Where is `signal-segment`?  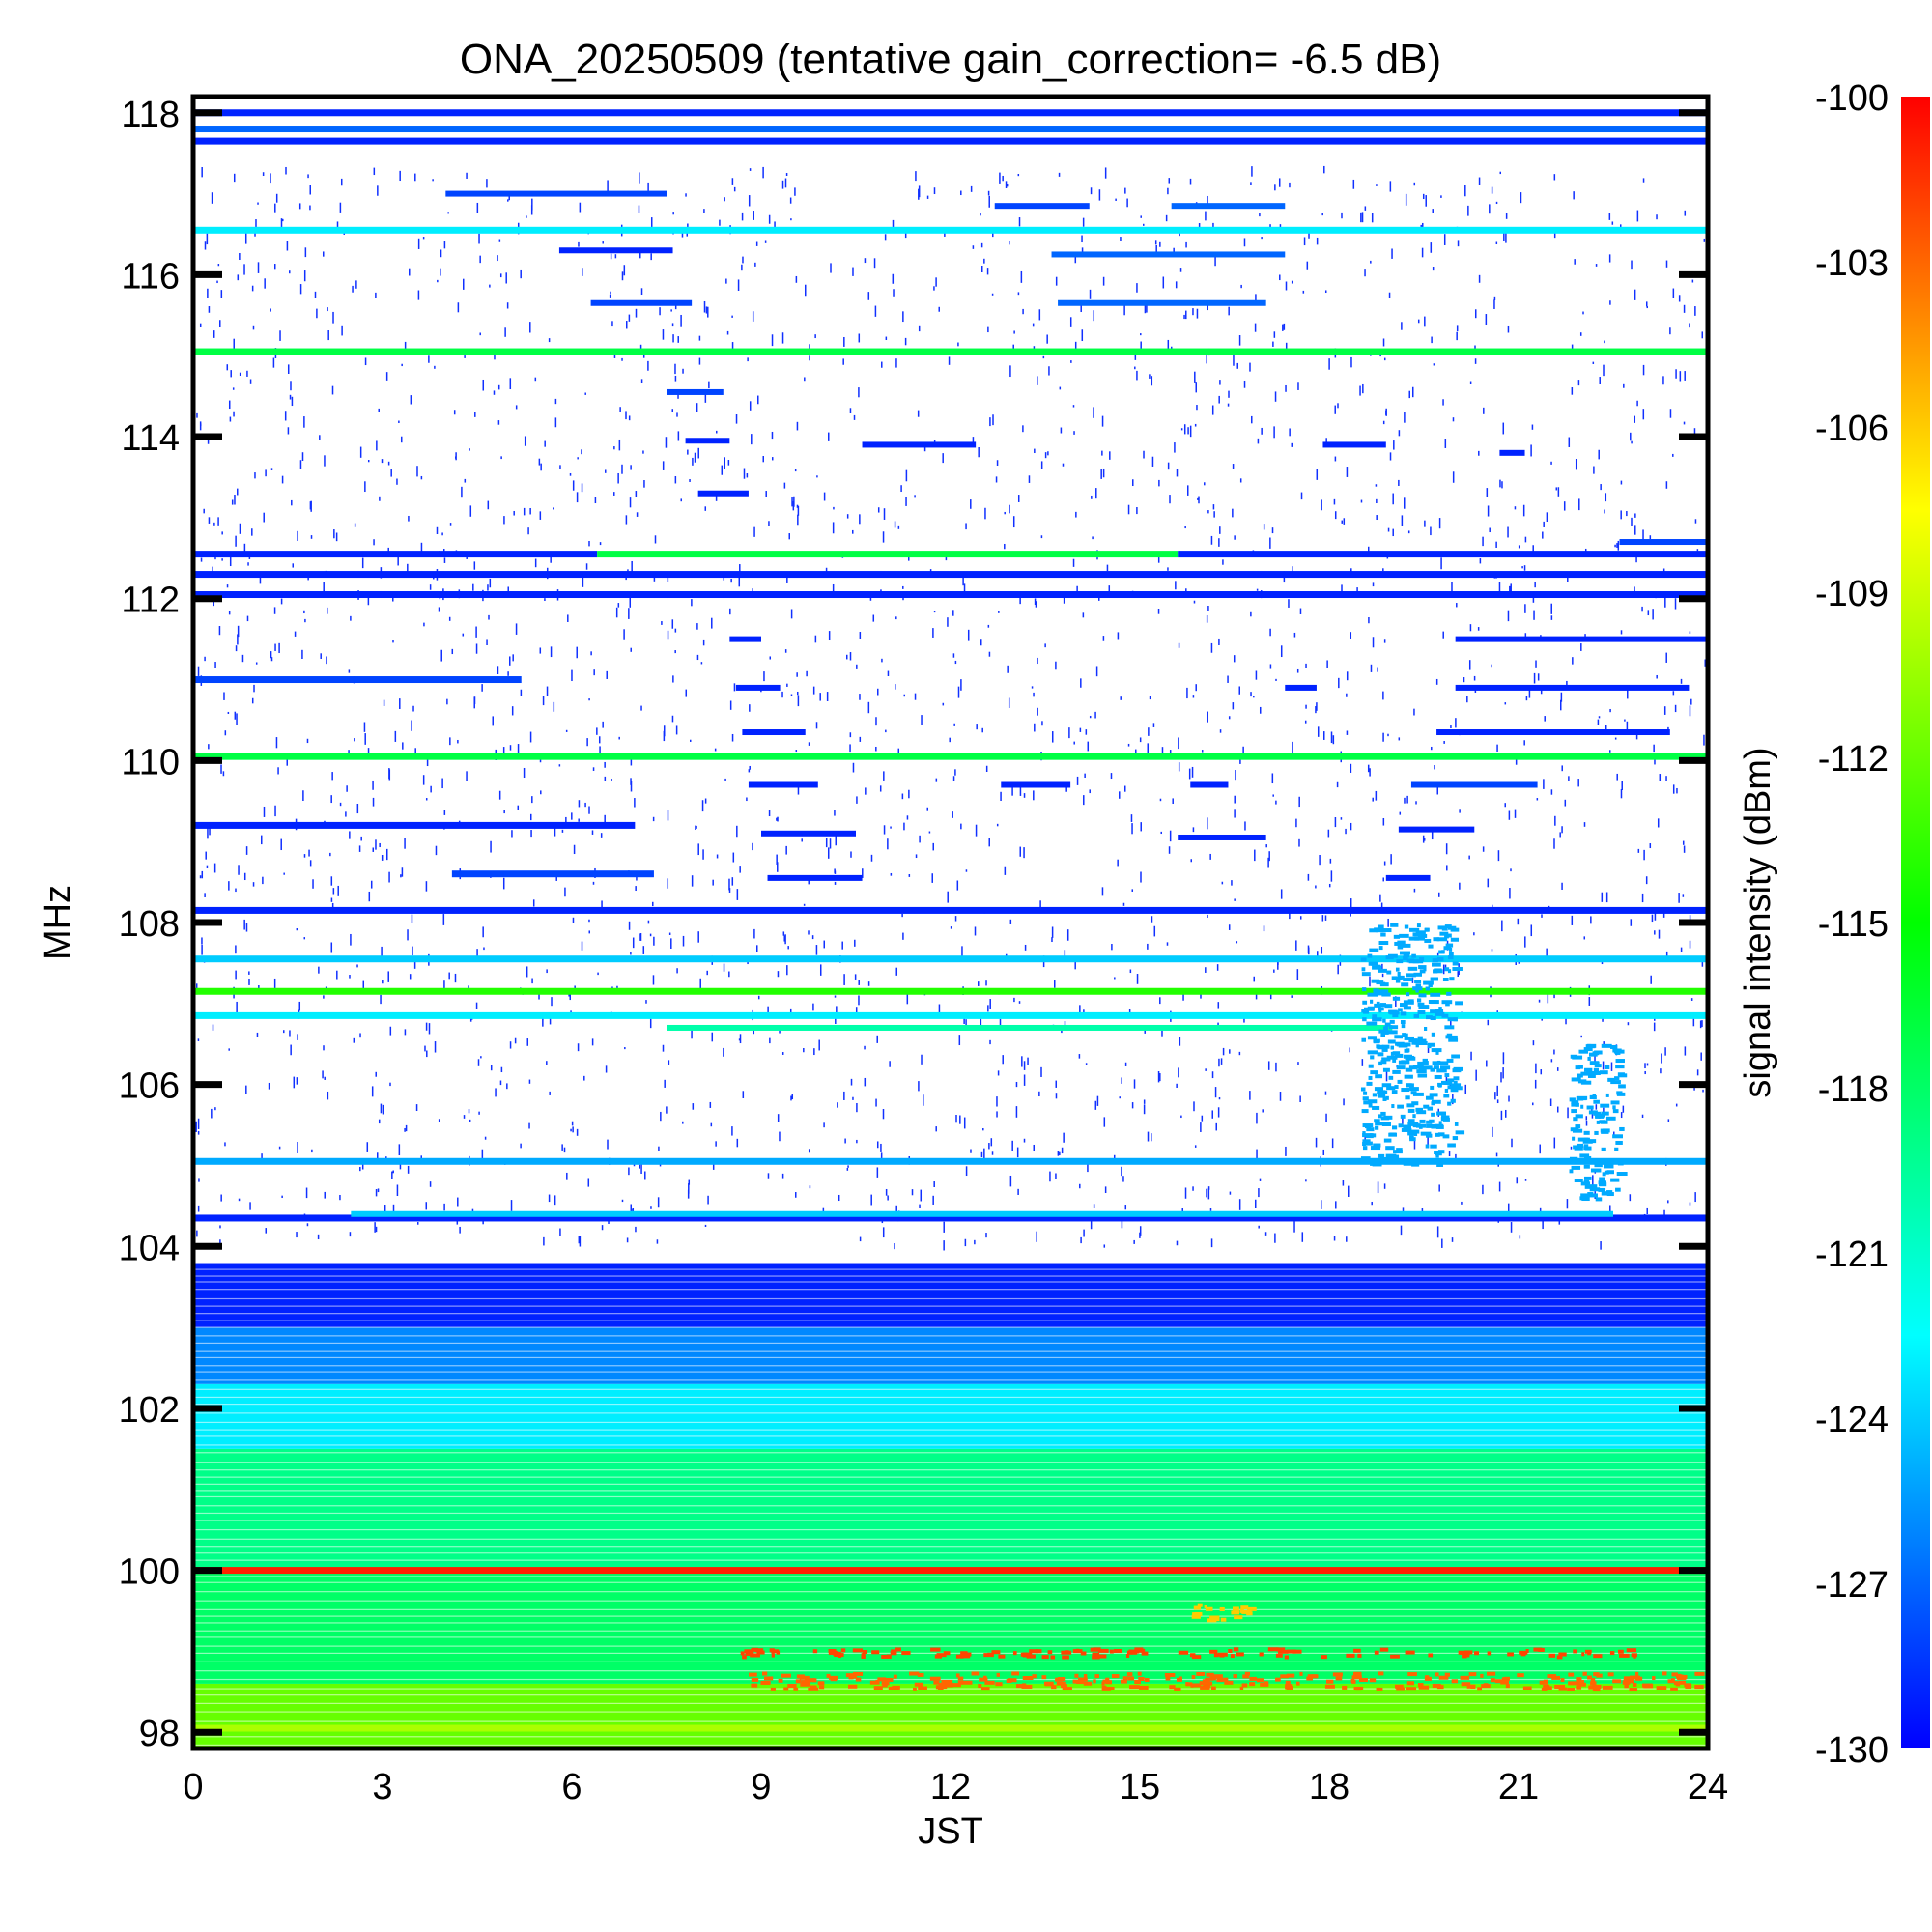 signal-segment is located at coordinates (1408, 877).